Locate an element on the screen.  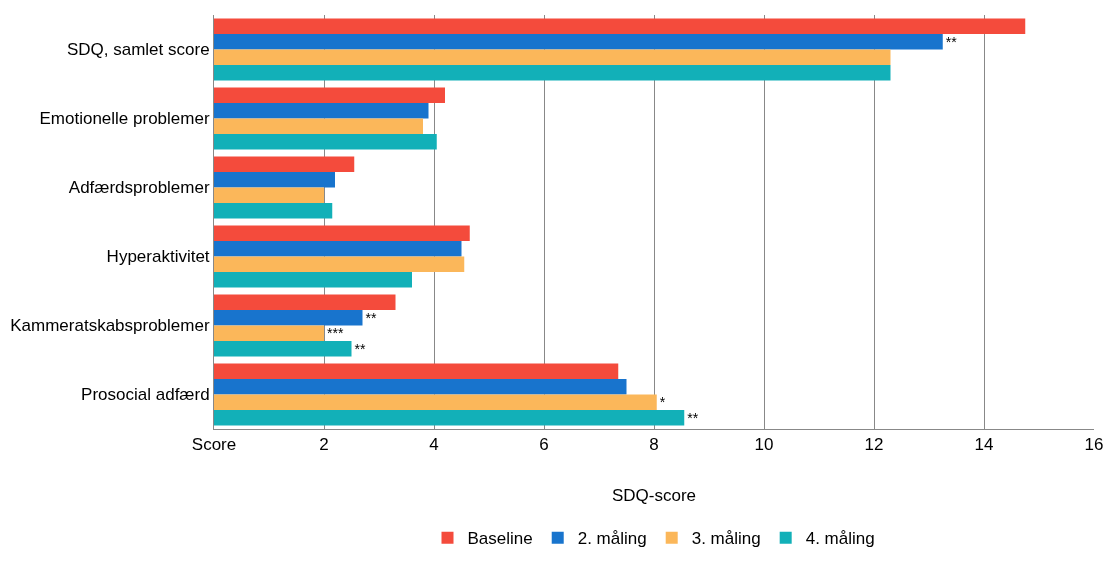
y-tick-label: Hyperaktivitet is located at coordinates (158, 257).